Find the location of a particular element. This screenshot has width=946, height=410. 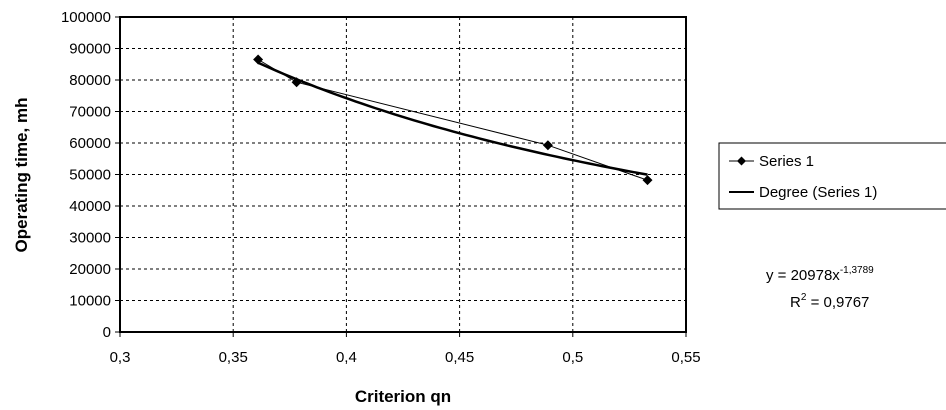

r-squared-prefix: R is located at coordinates (795, 302).